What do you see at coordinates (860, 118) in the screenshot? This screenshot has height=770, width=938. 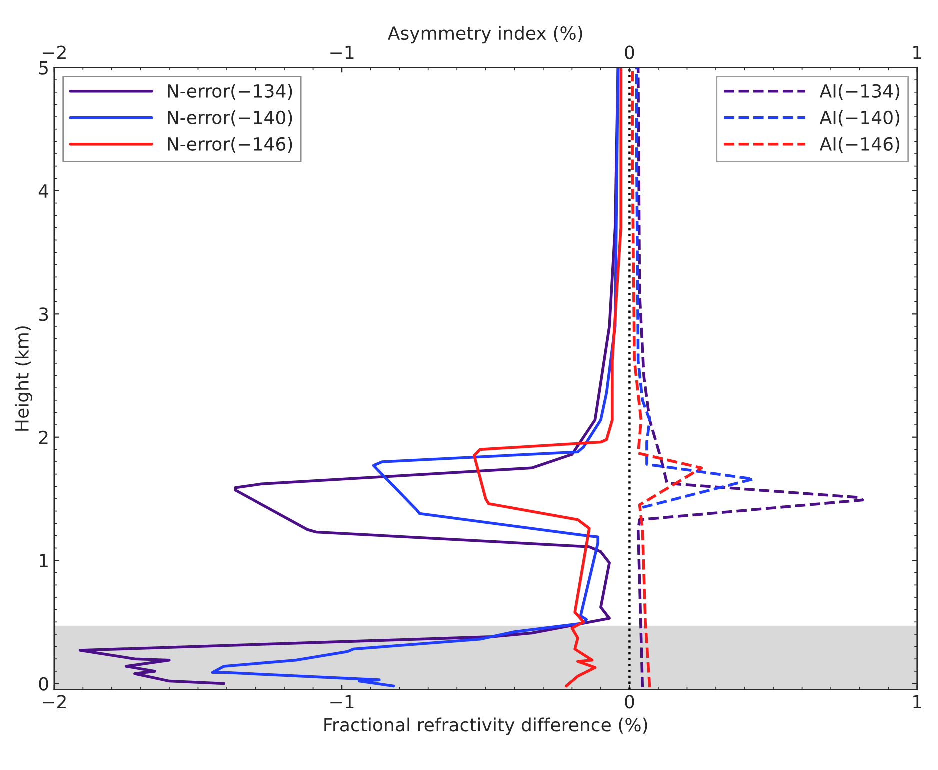 I see `legend-label: AI(−140)` at bounding box center [860, 118].